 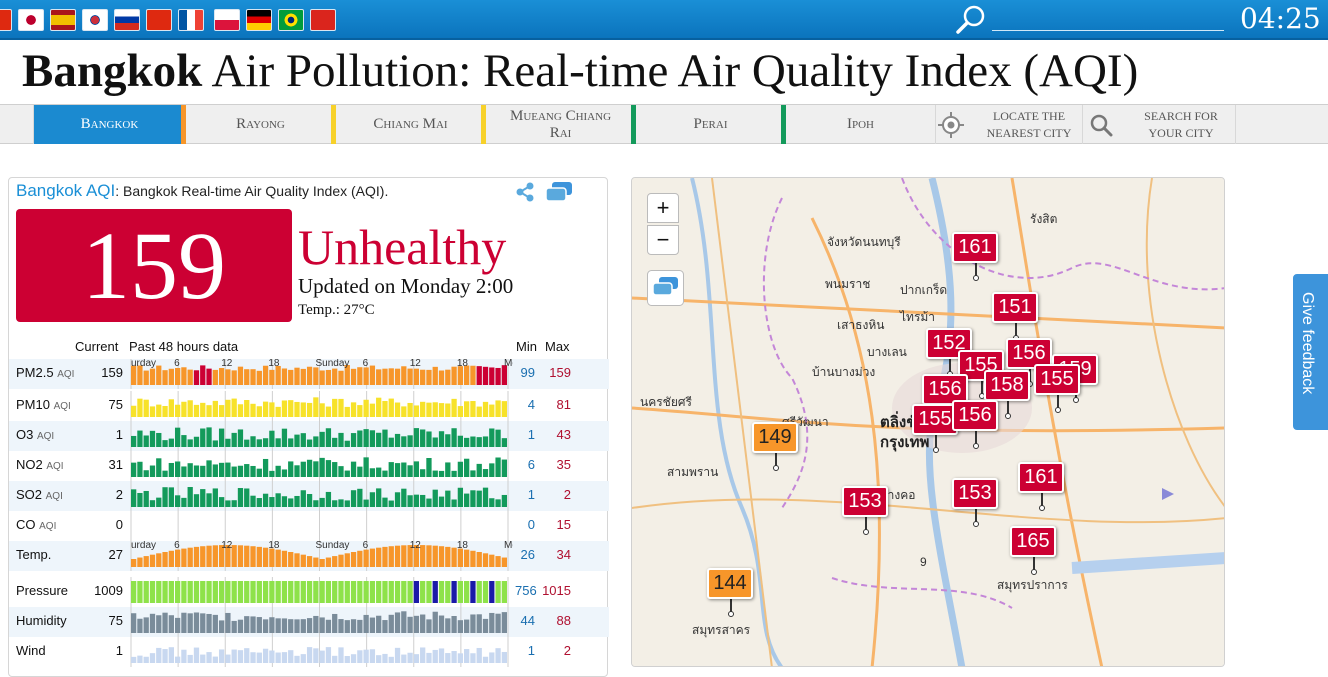 I want to click on tab-bangkok: Bangkok, so click(x=110, y=124).